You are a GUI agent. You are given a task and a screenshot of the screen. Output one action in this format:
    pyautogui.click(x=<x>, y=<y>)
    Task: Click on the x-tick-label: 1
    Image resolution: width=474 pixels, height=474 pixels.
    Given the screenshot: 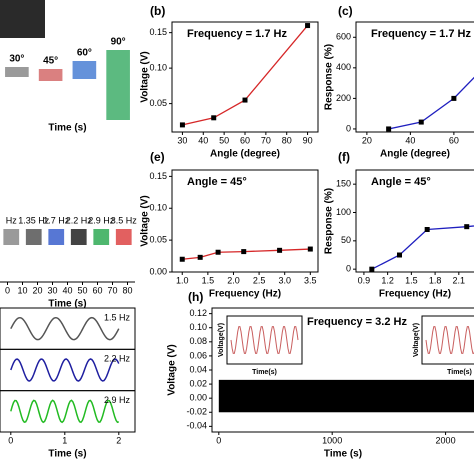 What is the action you would take?
    pyautogui.click(x=64, y=440)
    